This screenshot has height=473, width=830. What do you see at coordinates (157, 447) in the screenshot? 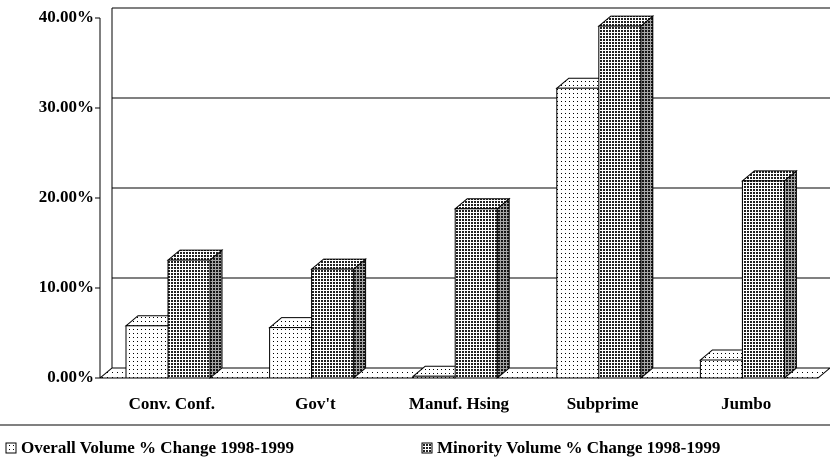
I see `legend-label: Overall Volume % Change 1998-1999` at bounding box center [157, 447].